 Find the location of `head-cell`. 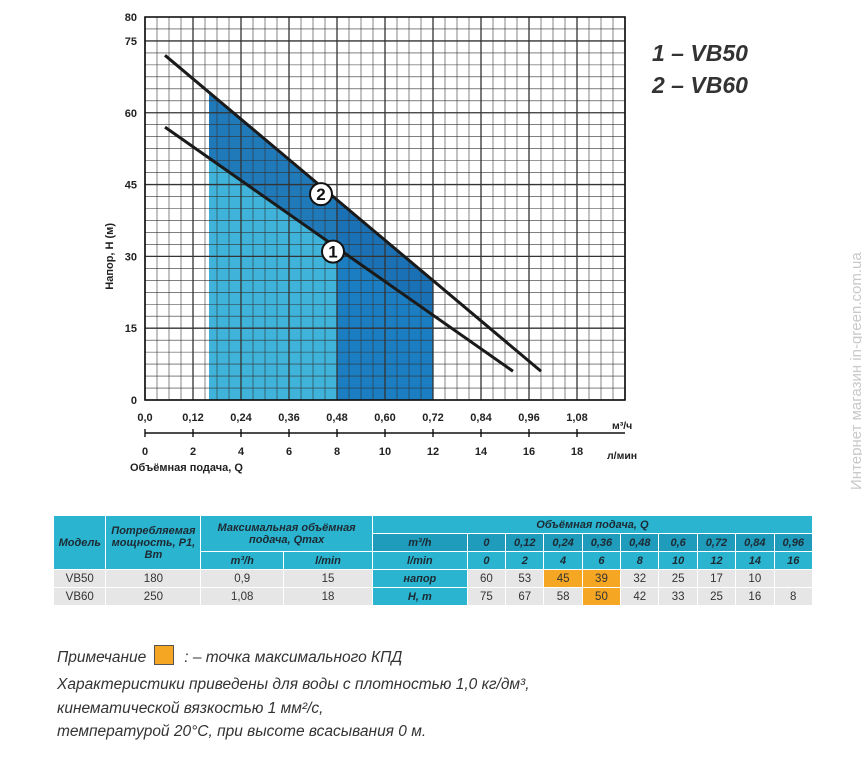

head-cell is located at coordinates (793, 578).